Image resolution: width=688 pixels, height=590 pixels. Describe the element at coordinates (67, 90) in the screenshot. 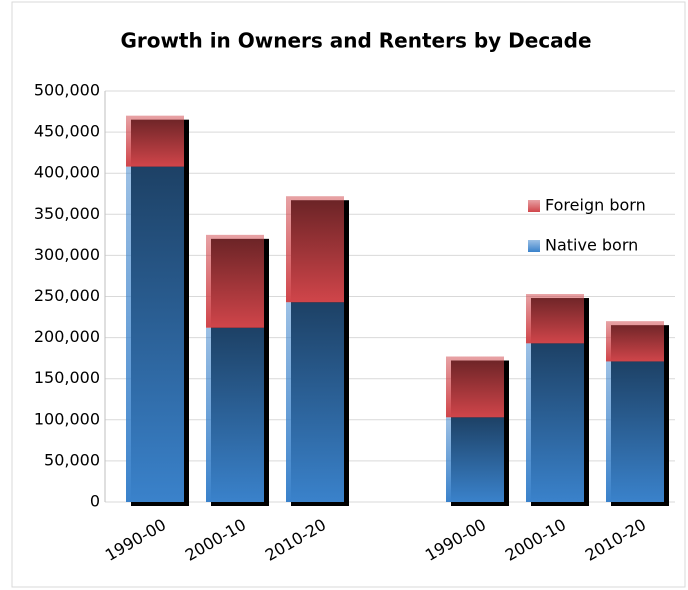

I see `y-tick-label: 500,000` at that location.